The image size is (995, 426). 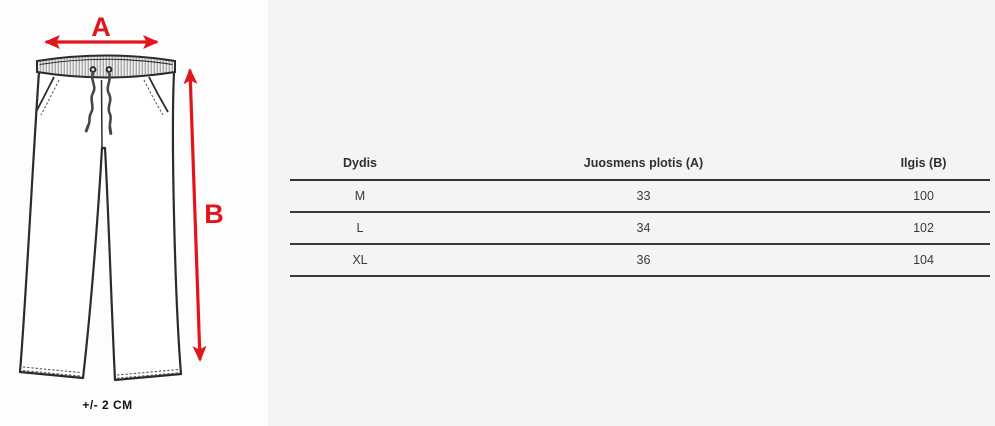 What do you see at coordinates (214, 214) in the screenshot?
I see `length-label: B` at bounding box center [214, 214].